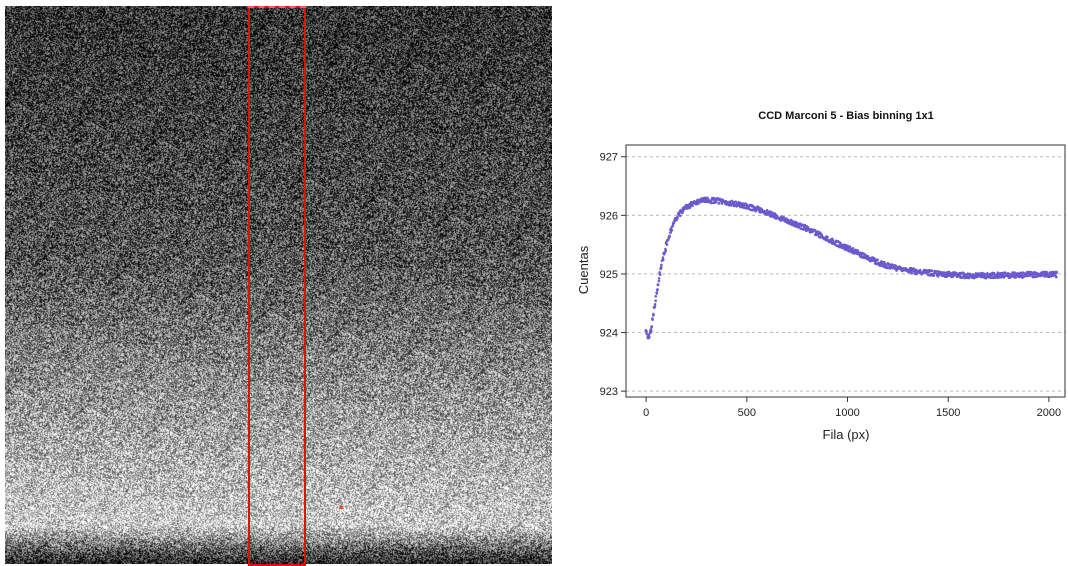  I want to click on selected-column-region, so click(277, 286).